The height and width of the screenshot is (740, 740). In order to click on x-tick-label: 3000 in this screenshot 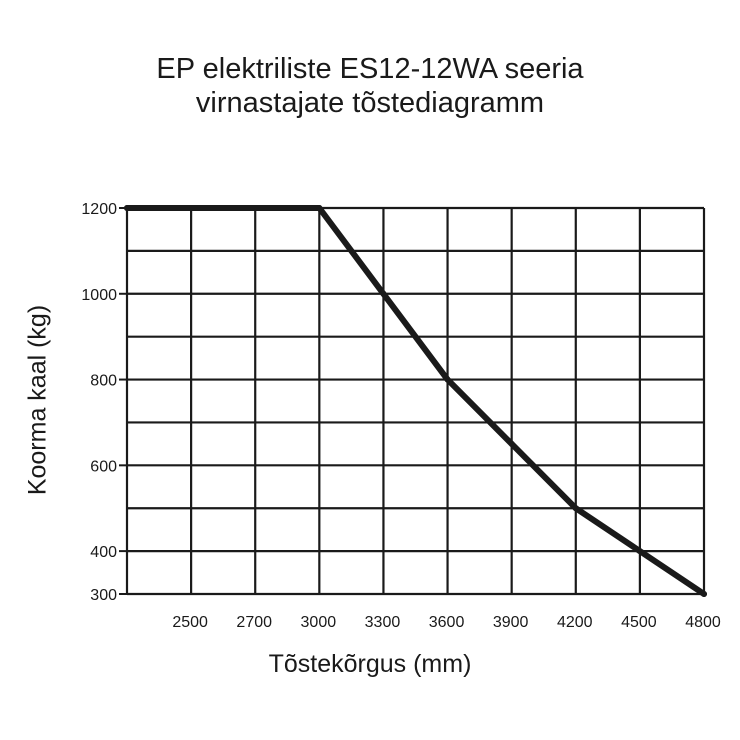, I will do `click(319, 622)`.